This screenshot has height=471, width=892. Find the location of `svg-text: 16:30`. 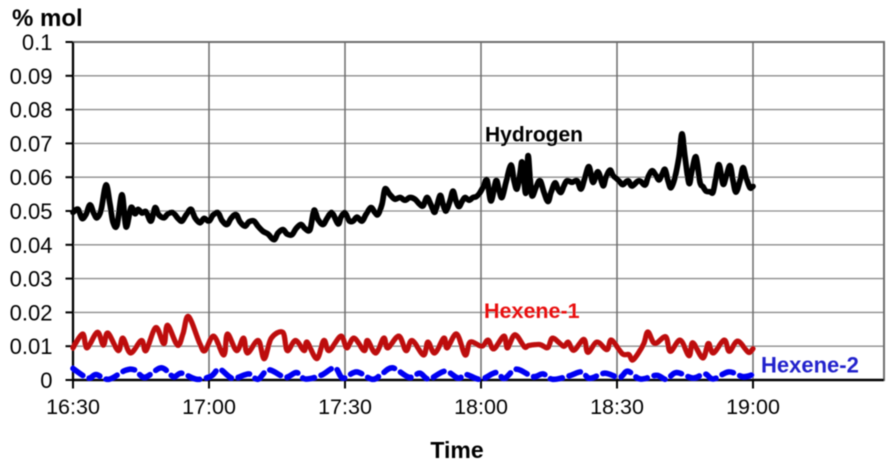

svg-text: 16:30 is located at coordinates (73, 407).